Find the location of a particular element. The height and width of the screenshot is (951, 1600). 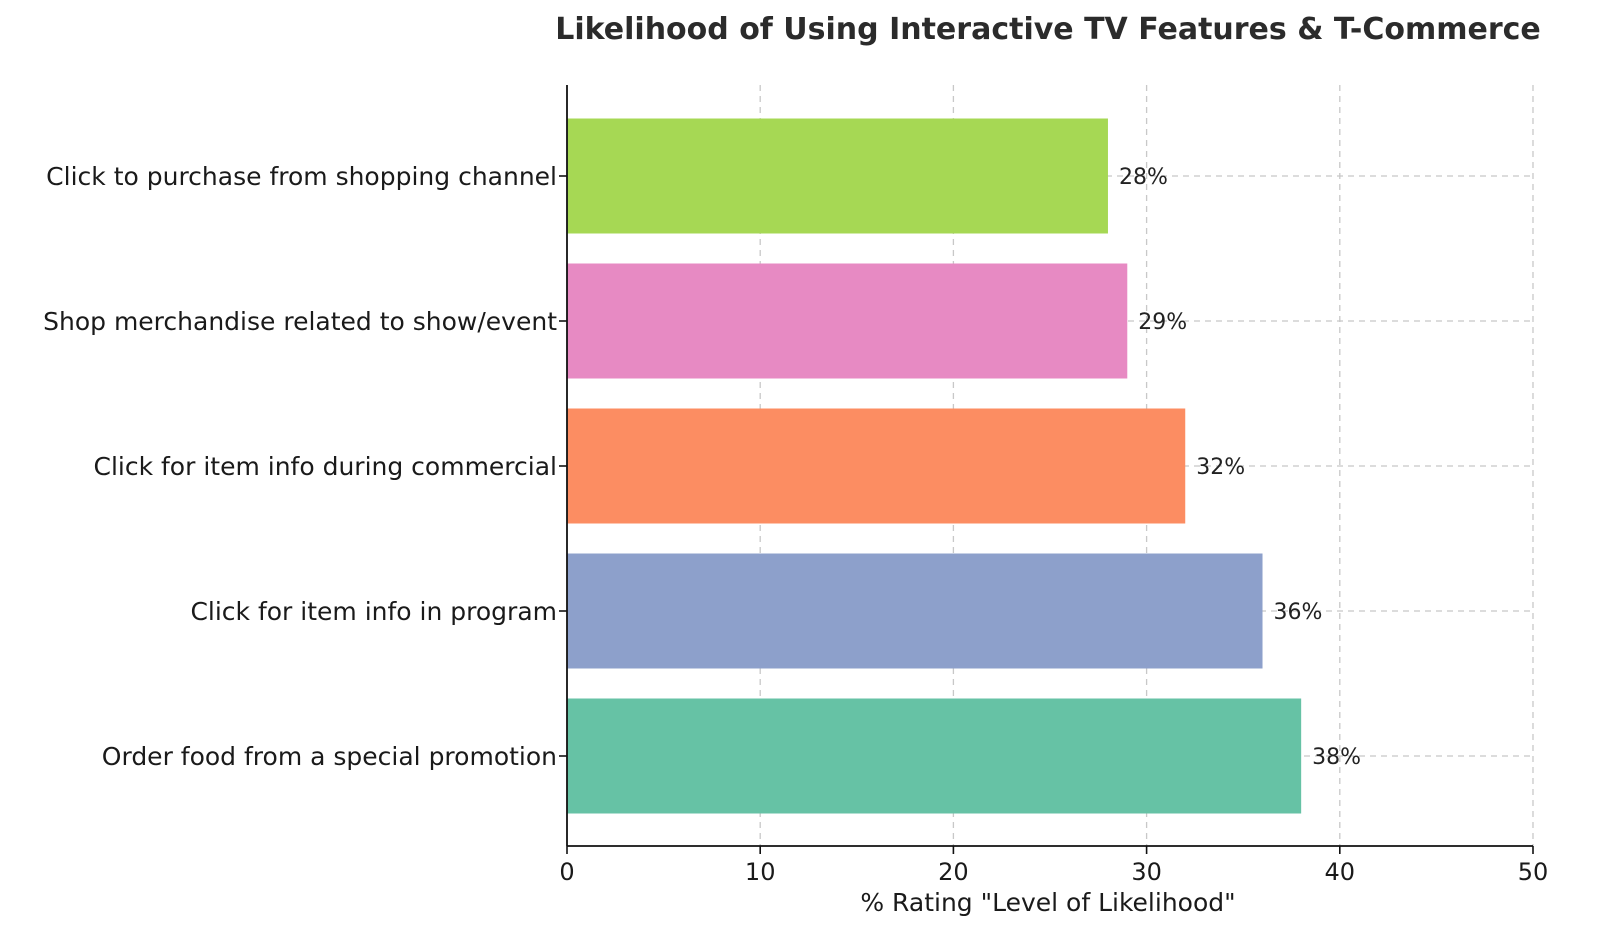

x-axis-title: % Rating "Level of Likelihood" is located at coordinates (1047, 902).